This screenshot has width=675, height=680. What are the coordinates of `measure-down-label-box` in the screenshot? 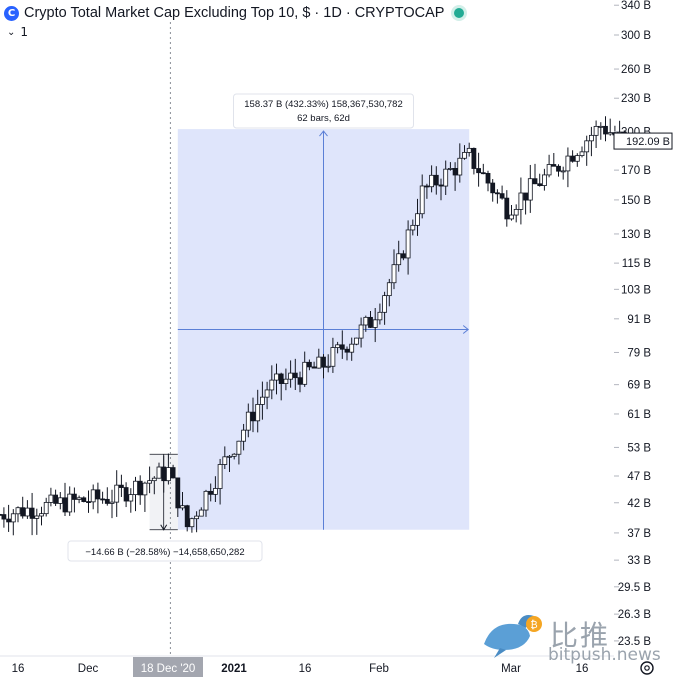 It's located at (165, 551).